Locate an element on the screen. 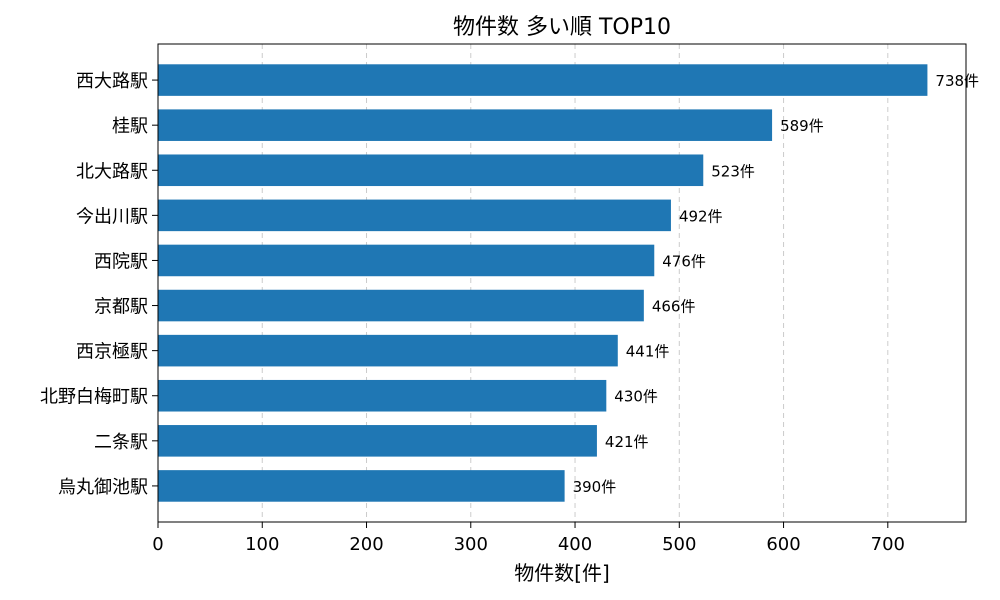 The height and width of the screenshot is (600, 1000). category-label: 西院駅 is located at coordinates (121, 261).